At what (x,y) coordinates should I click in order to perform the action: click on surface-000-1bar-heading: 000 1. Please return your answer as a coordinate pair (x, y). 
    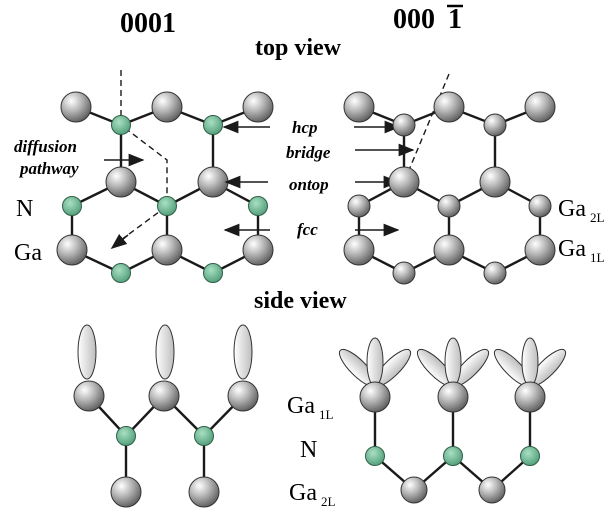
    Looking at the image, I should click on (428, 19).